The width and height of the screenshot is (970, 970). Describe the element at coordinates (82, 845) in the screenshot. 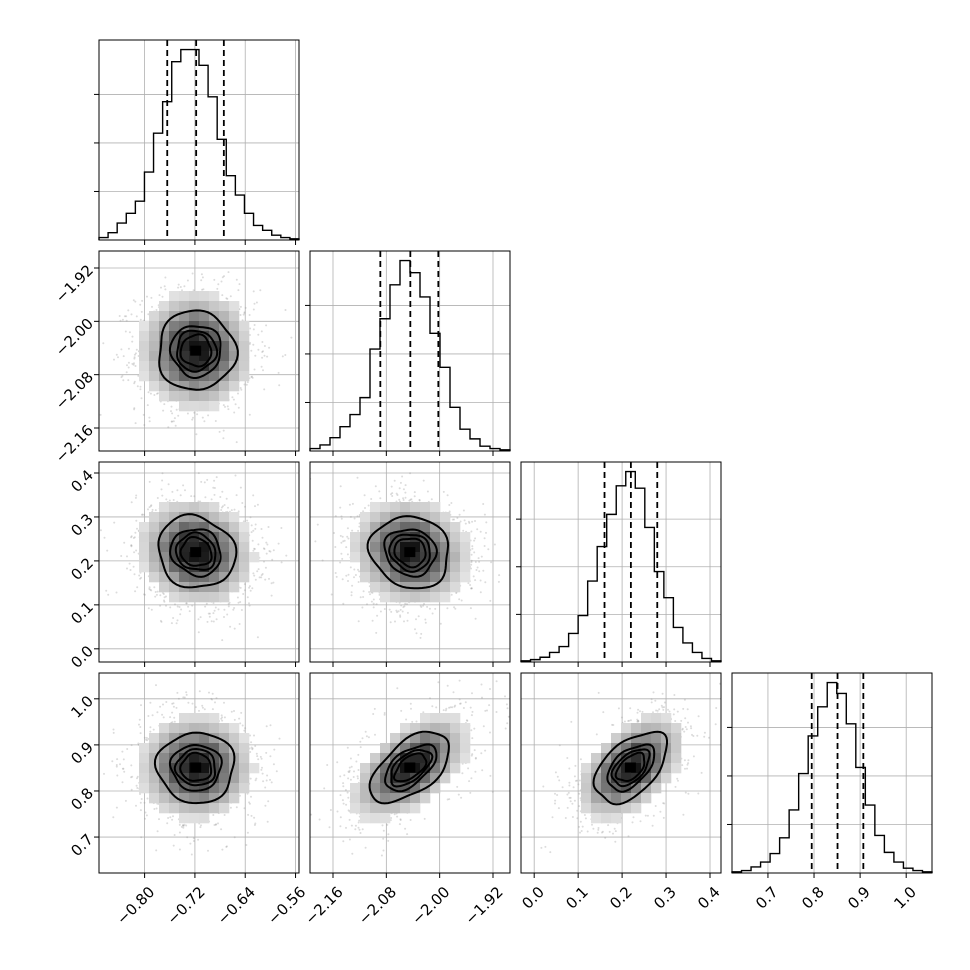

I see `y-tick-label: 0.7` at that location.